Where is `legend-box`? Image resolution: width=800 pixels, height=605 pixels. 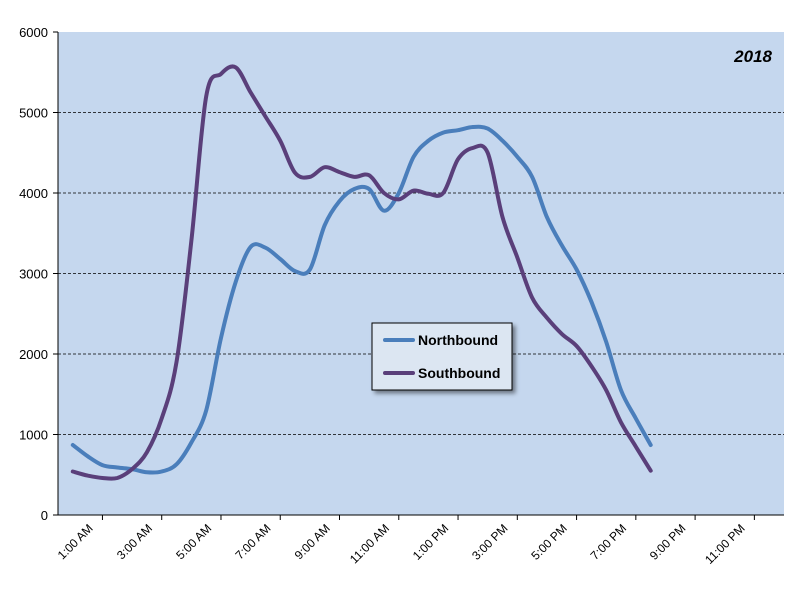
legend-box is located at coordinates (442, 356).